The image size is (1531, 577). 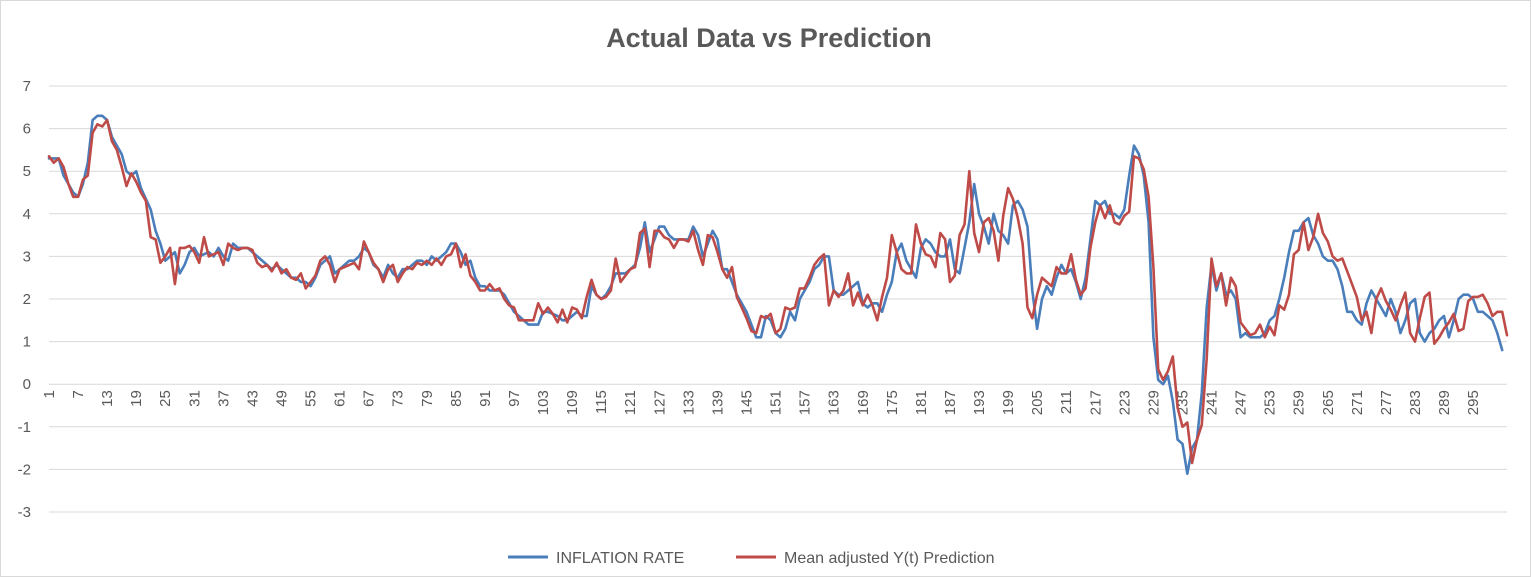 What do you see at coordinates (340, 398) in the screenshot?
I see `x-tick-label: 61` at bounding box center [340, 398].